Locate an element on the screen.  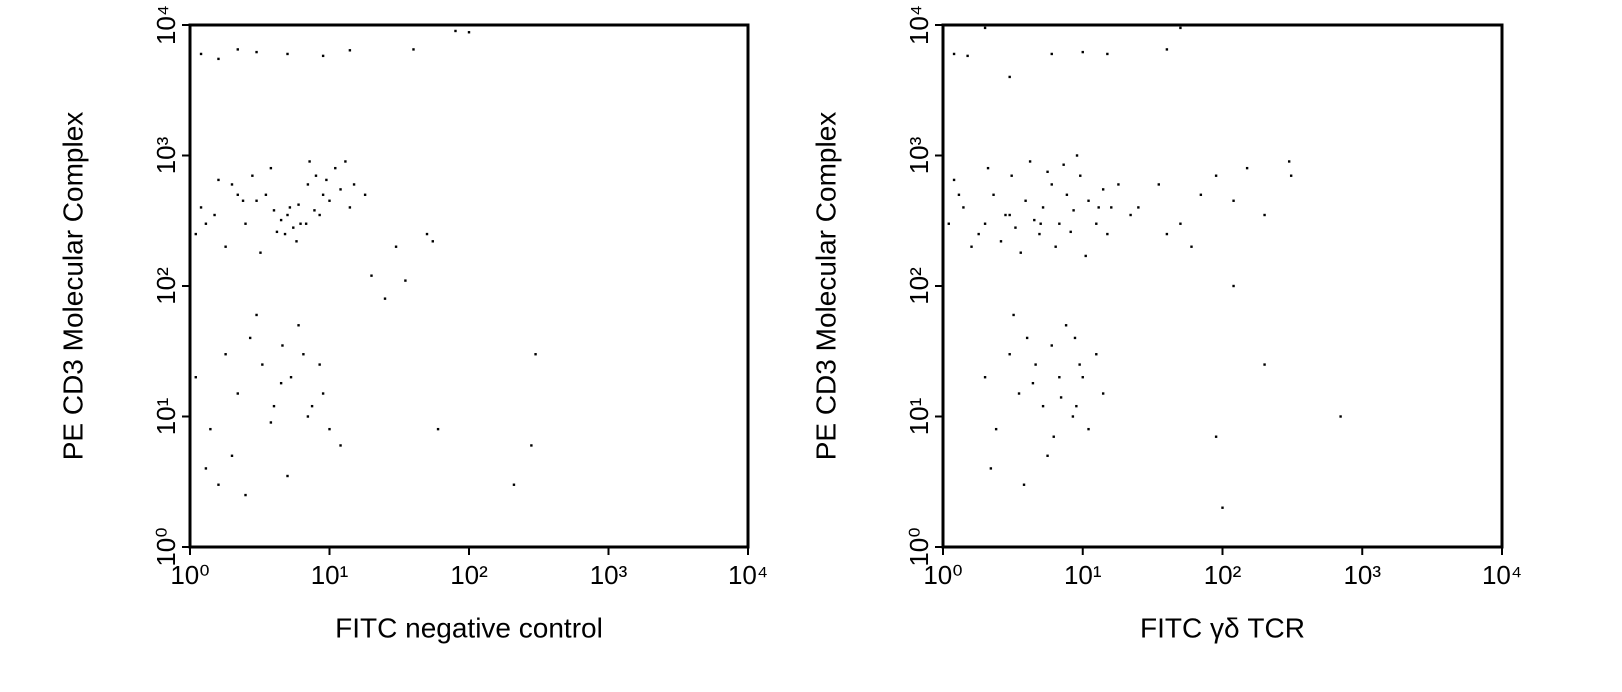
y-tick-label: 10³ is located at coordinates (919, 155).